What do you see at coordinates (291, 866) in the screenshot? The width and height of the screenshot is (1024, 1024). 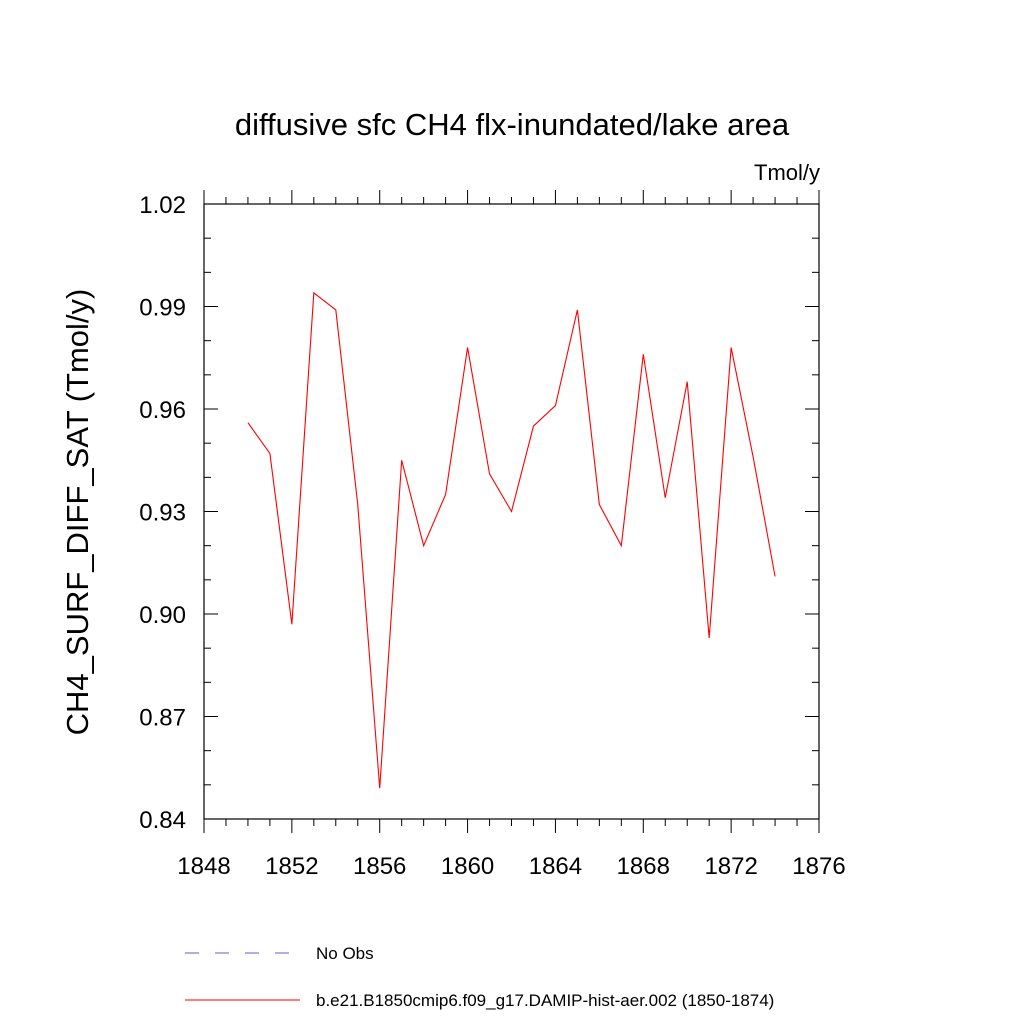 I see `x-tick-label: 1852` at bounding box center [291, 866].